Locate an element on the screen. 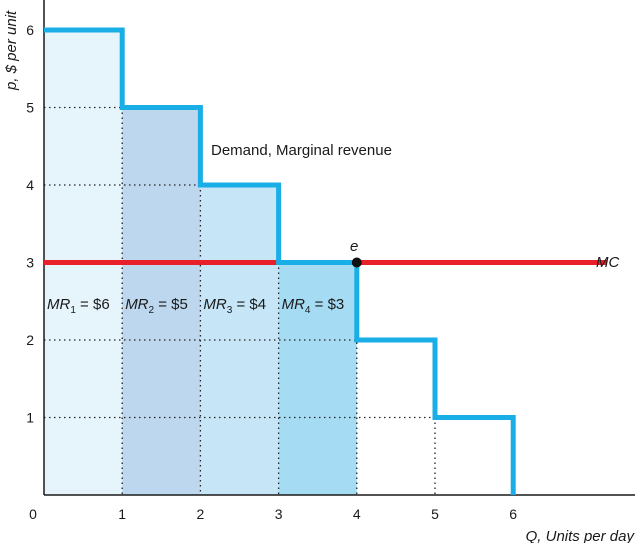 The width and height of the screenshot is (635, 543). point-e-label: e is located at coordinates (354, 246).